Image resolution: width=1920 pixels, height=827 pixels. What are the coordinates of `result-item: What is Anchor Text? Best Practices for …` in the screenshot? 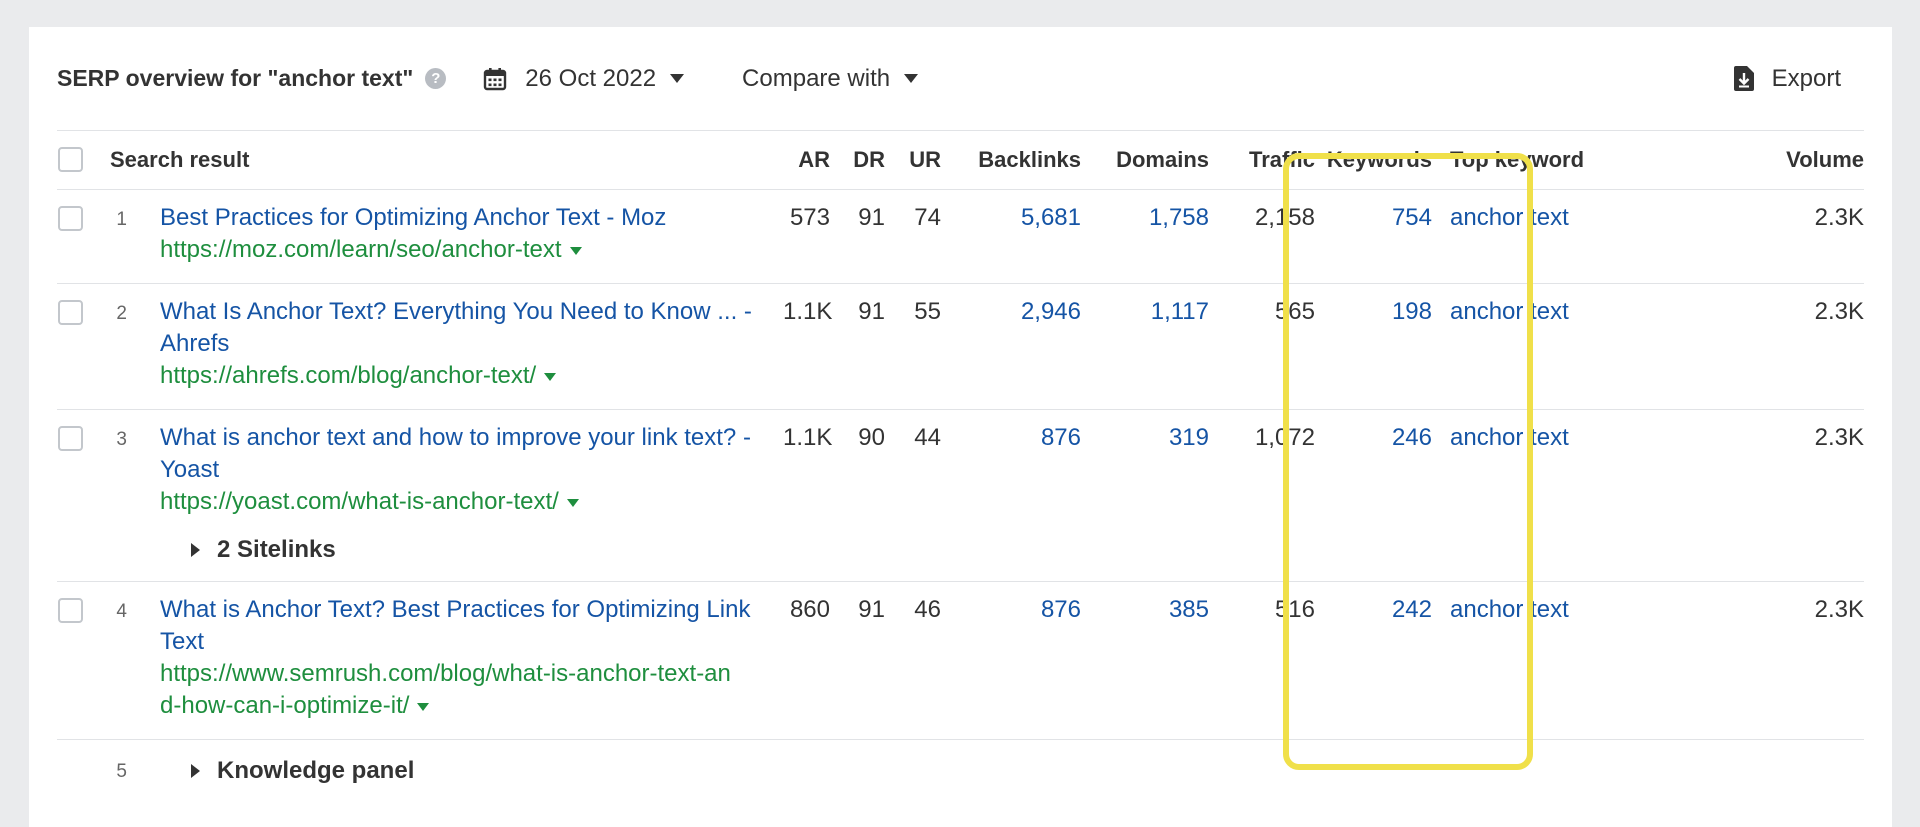 It's located at (475, 658).